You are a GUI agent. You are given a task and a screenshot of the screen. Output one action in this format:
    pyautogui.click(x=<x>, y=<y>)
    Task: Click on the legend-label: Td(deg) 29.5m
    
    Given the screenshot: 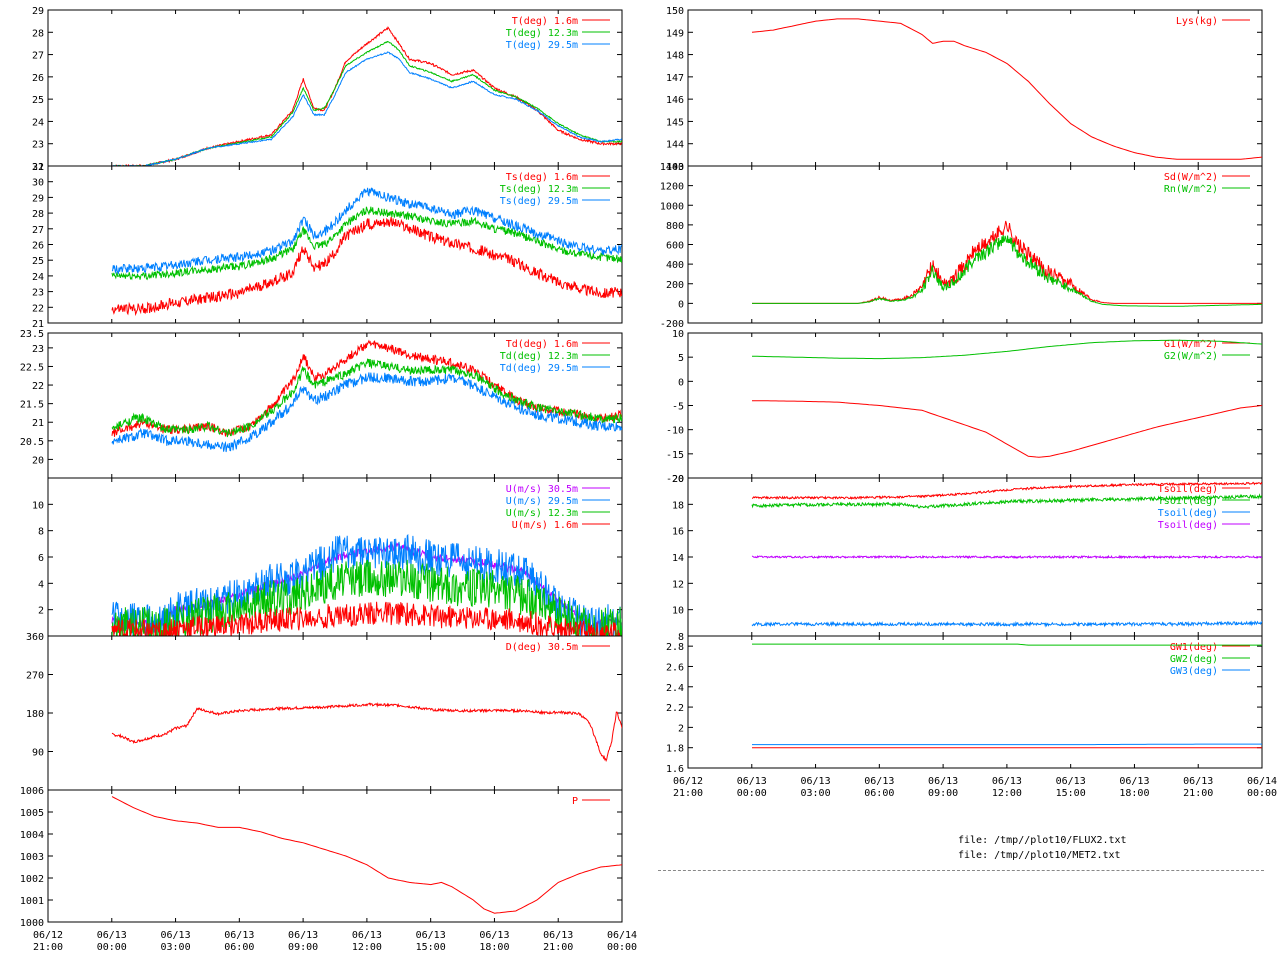 What is the action you would take?
    pyautogui.click(x=539, y=368)
    